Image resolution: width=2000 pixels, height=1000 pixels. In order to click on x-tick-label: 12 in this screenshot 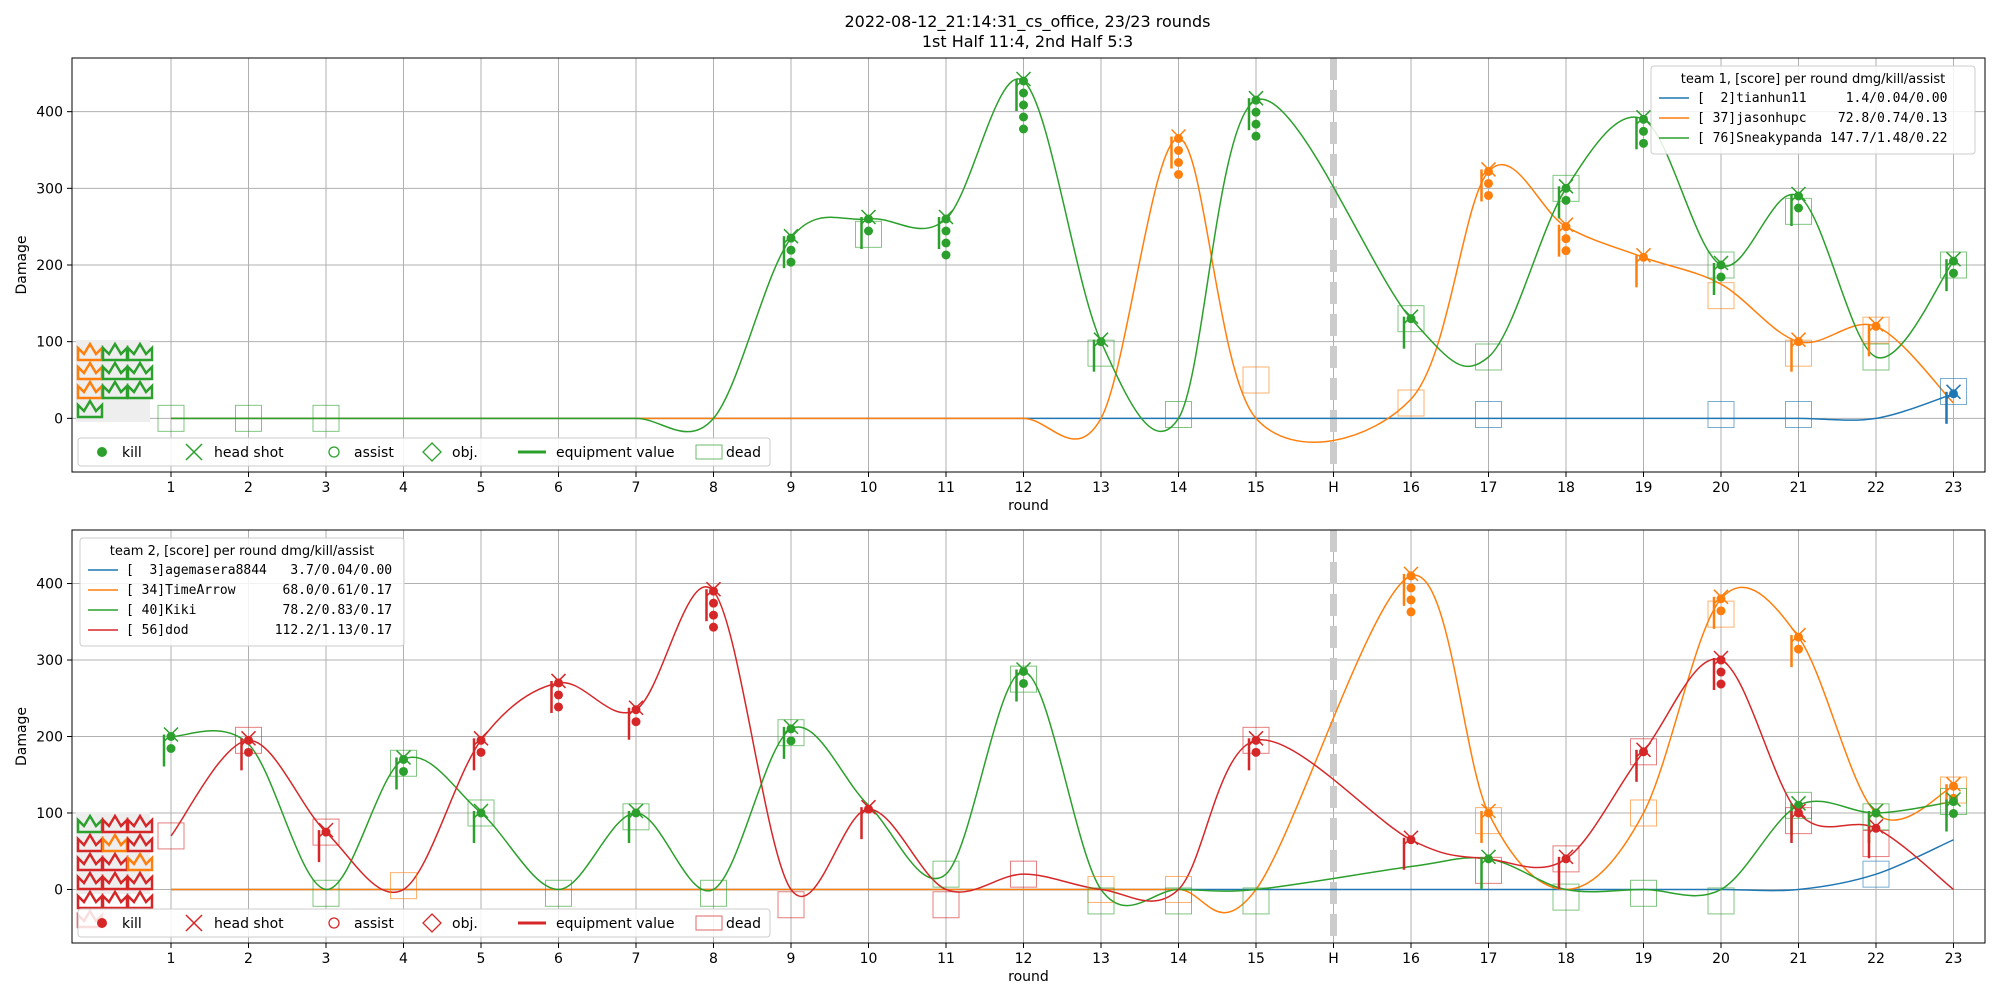, I will do `click(1024, 959)`.